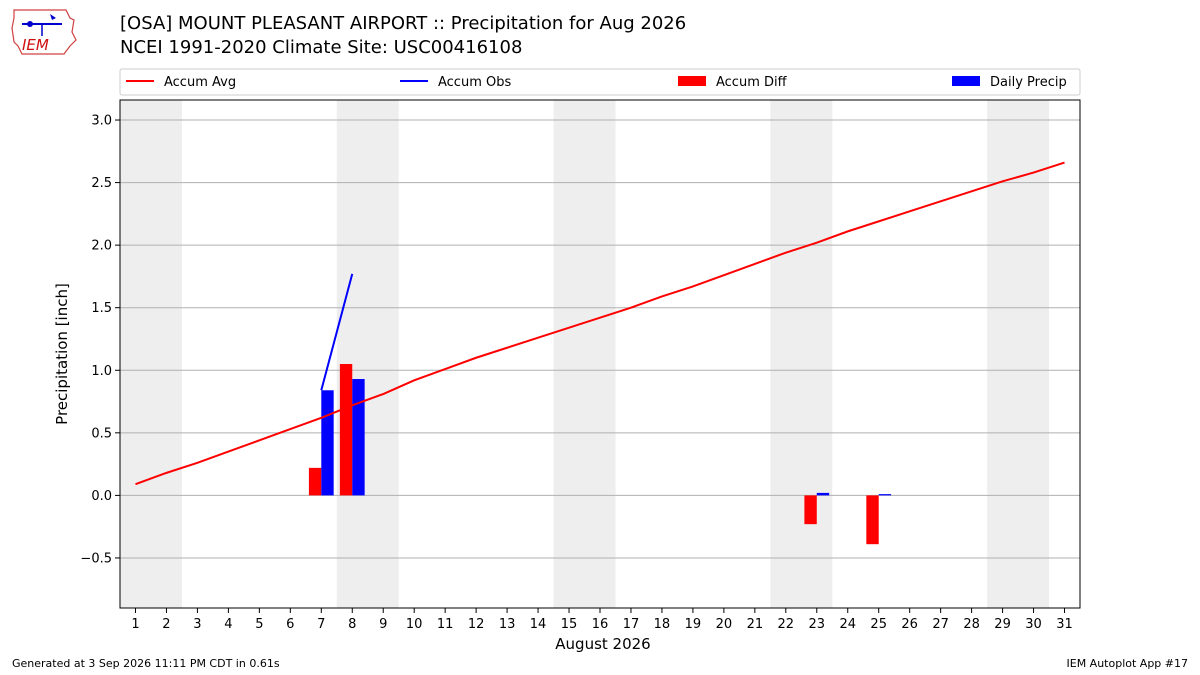 This screenshot has height=675, width=1200. What do you see at coordinates (817, 624) in the screenshot?
I see `x-tick-label: 23` at bounding box center [817, 624].